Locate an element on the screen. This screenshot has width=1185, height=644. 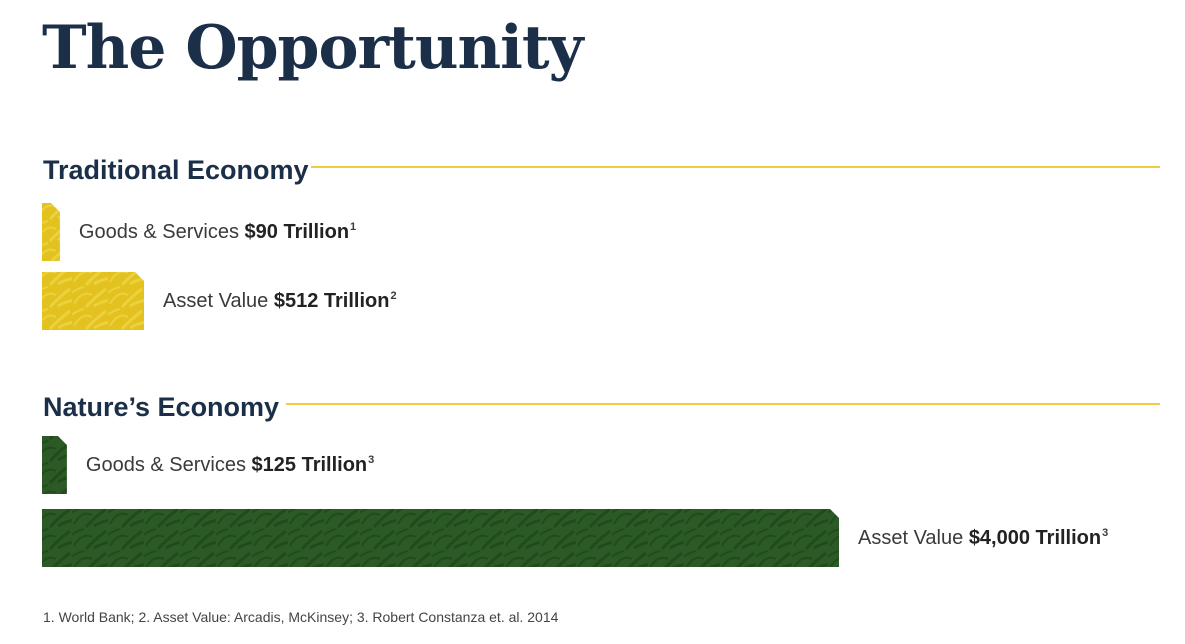
bar-traditional-asset-value is located at coordinates (93, 301).